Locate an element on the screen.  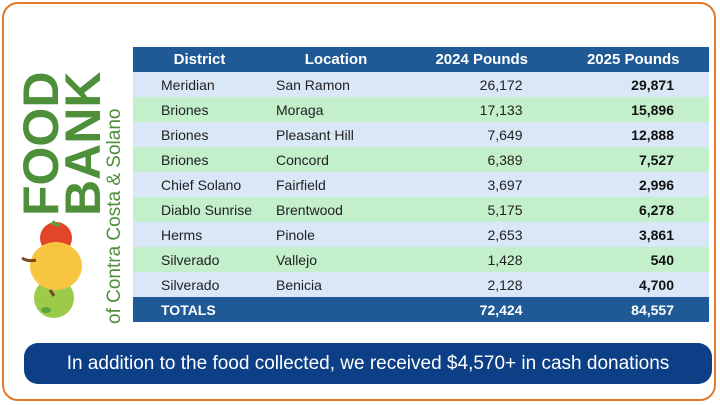
cell-2024: 26,172 is located at coordinates (482, 84).